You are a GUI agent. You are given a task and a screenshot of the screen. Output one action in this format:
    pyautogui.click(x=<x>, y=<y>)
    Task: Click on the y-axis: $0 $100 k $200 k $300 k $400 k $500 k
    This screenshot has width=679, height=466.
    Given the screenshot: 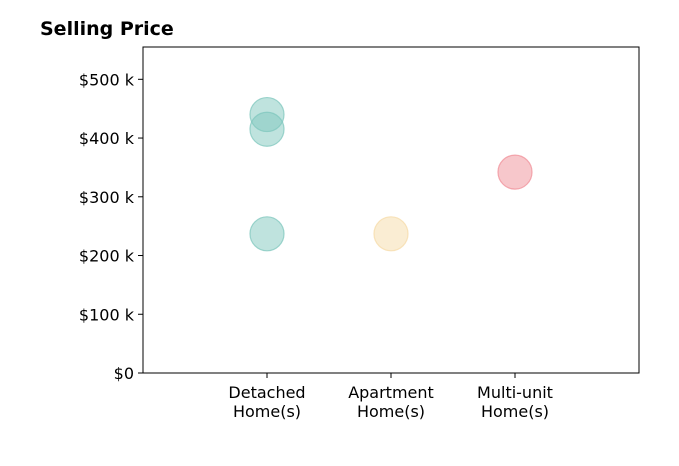 What is the action you would take?
    pyautogui.click(x=111, y=226)
    